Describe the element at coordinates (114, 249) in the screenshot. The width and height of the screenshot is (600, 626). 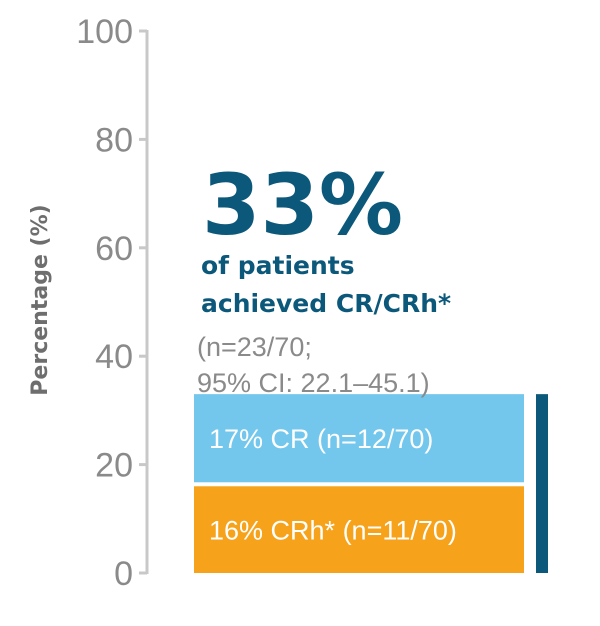
I see `y-tick-label: 60` at that location.